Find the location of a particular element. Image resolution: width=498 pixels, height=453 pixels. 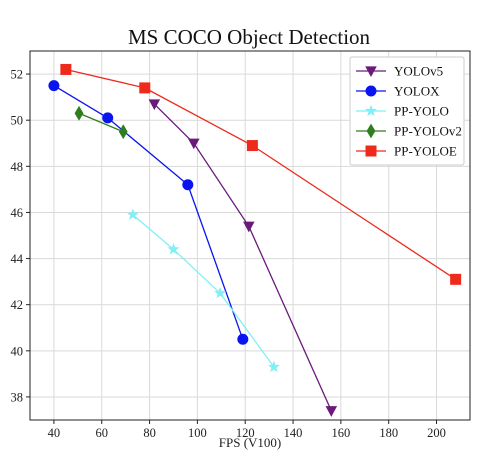

legend-box is located at coordinates (407, 111).